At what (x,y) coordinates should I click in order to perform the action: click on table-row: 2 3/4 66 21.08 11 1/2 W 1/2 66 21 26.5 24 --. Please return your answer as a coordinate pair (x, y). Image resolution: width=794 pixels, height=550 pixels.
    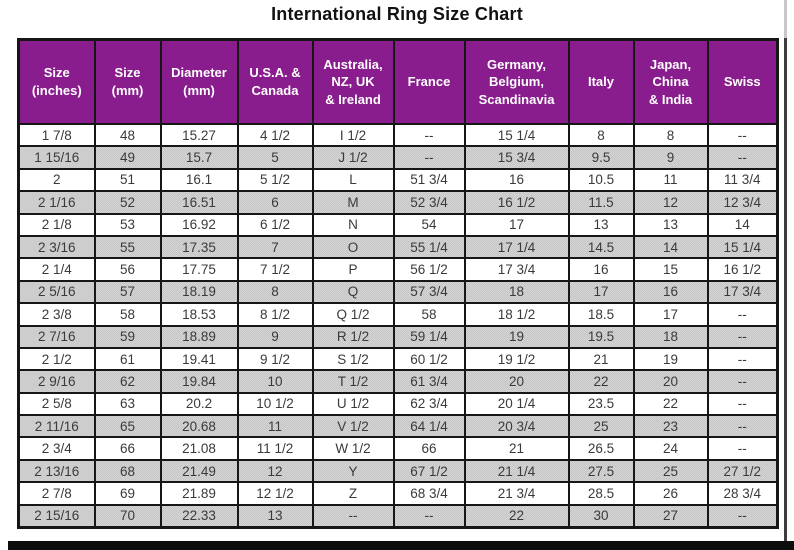
    Looking at the image, I should click on (398, 448).